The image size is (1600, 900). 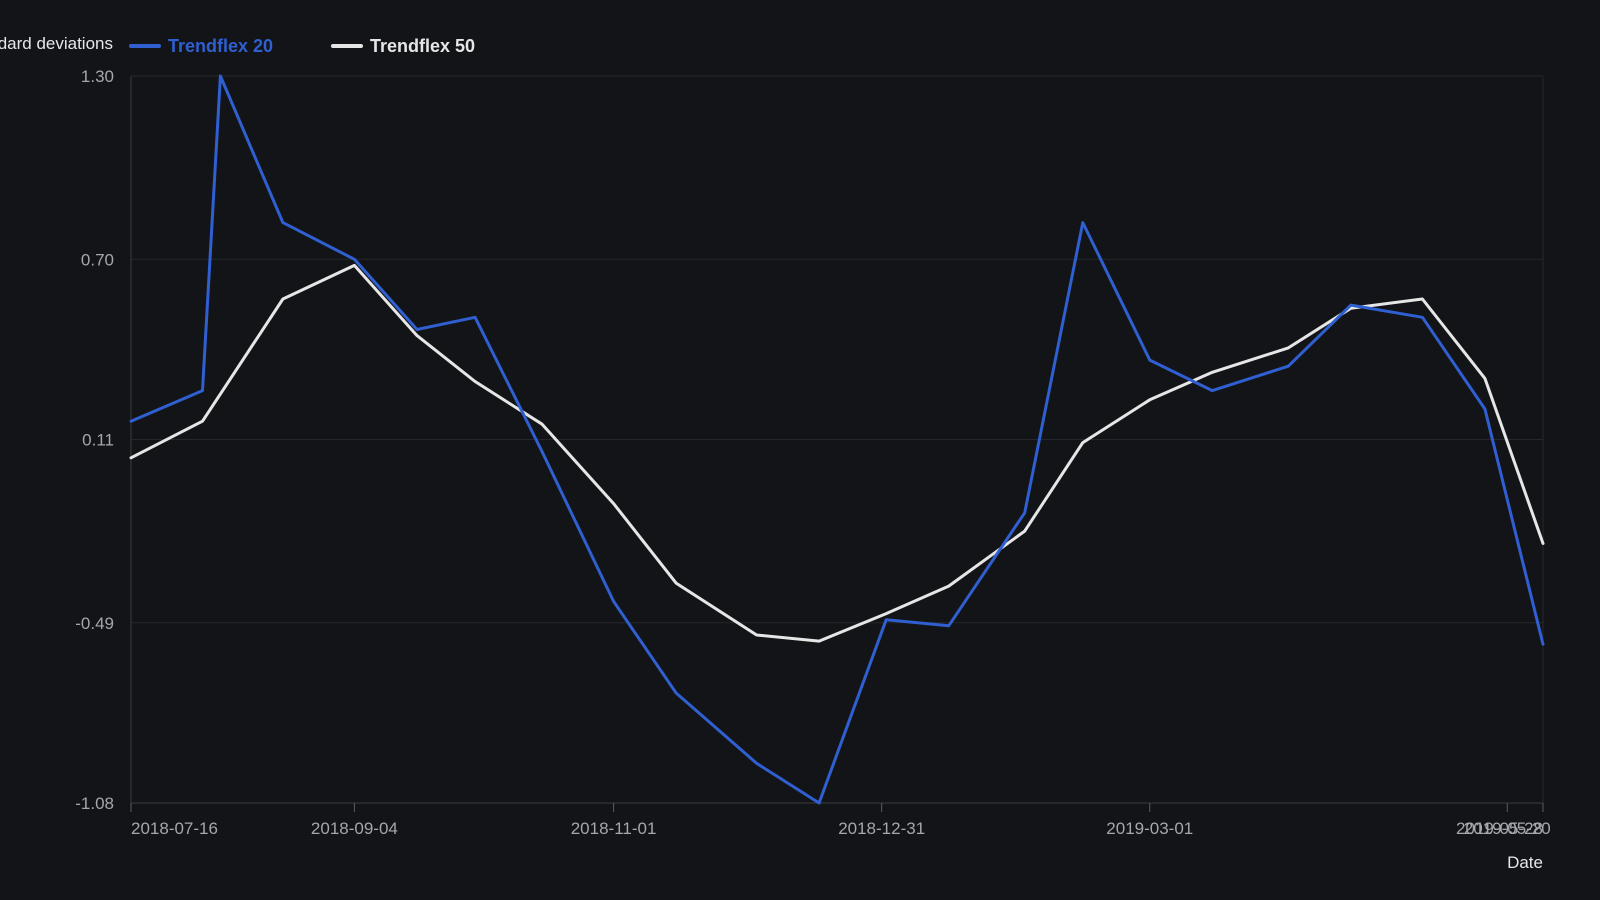 What do you see at coordinates (1149, 828) in the screenshot?
I see `x-tick-label: 2019-03-01` at bounding box center [1149, 828].